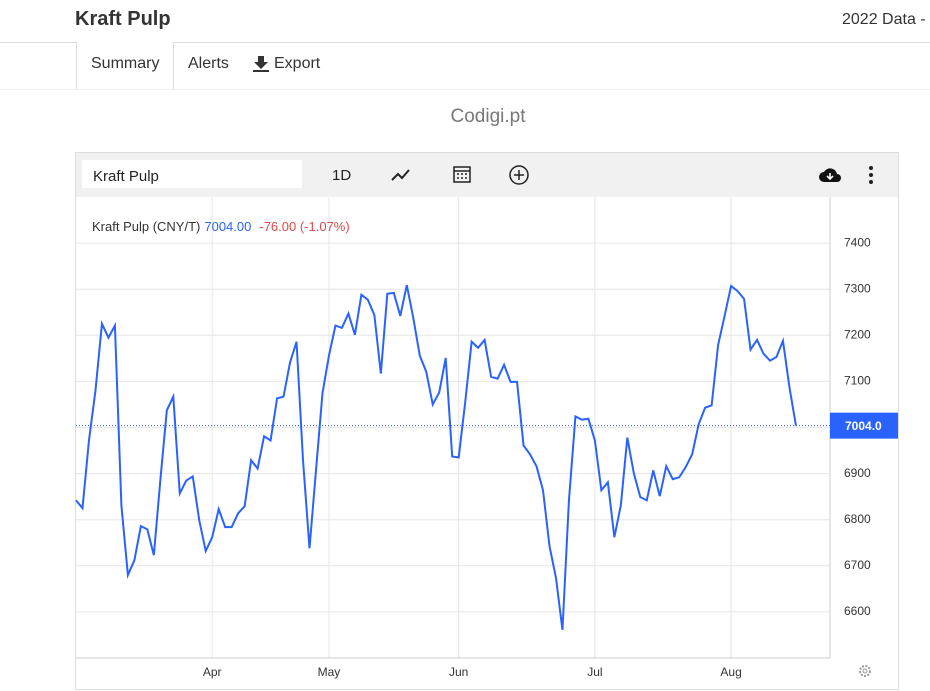 The image size is (930, 691). I want to click on download-icon, so click(261, 64).